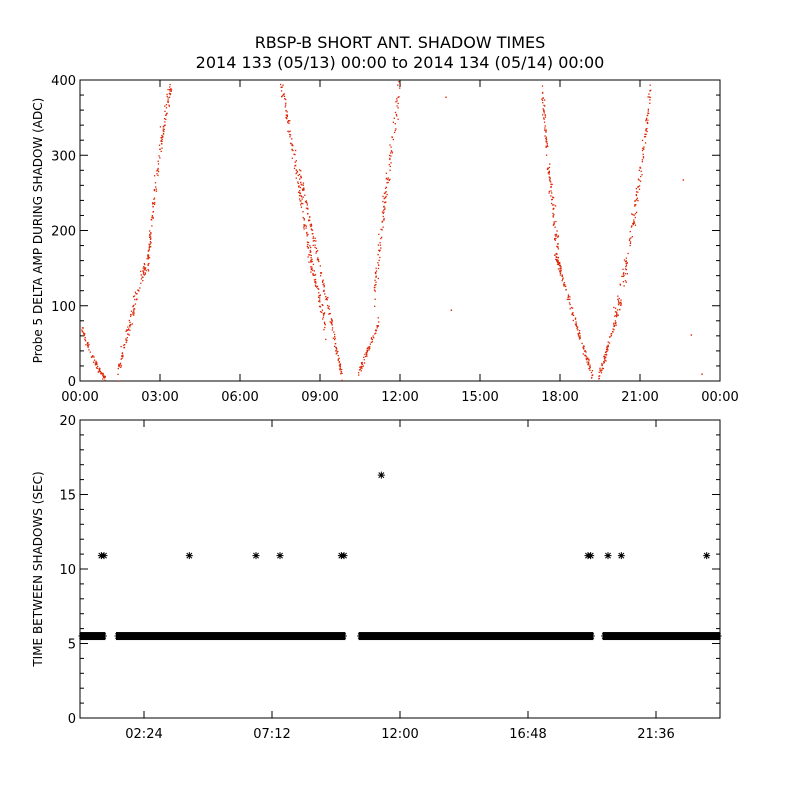  I want to click on x-tick-label: 00:00, so click(719, 397).